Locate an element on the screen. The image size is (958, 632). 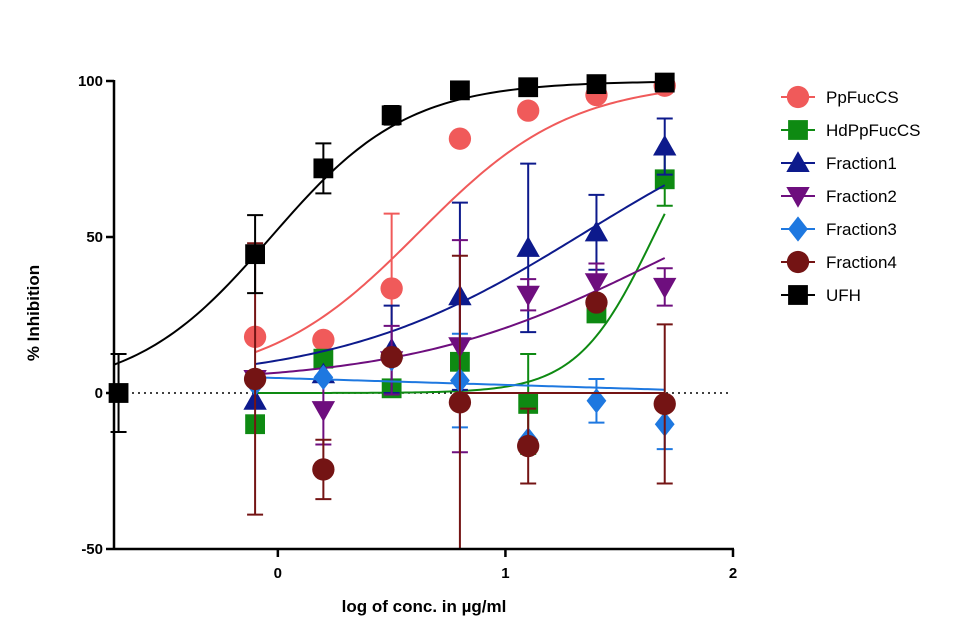
legend-label: Fraction3 is located at coordinates (861, 229).